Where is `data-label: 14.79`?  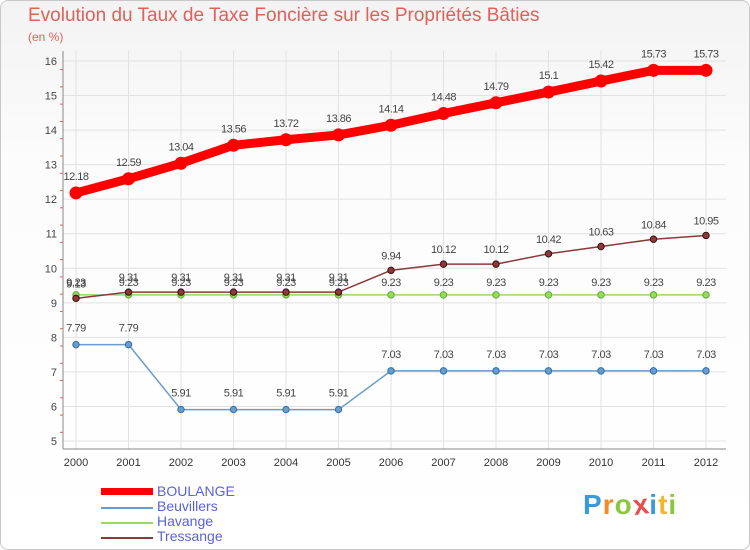 data-label: 14.79 is located at coordinates (495, 87).